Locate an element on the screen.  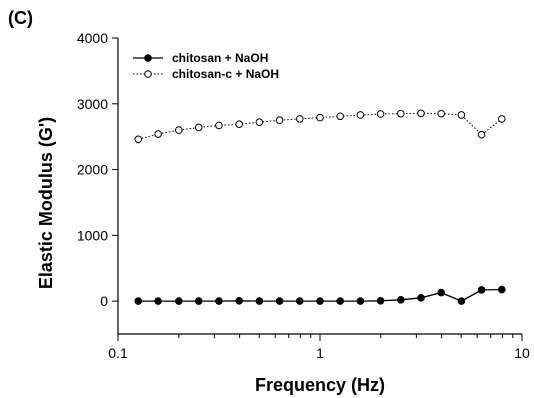
x-tick-label: 1 is located at coordinates (320, 353).